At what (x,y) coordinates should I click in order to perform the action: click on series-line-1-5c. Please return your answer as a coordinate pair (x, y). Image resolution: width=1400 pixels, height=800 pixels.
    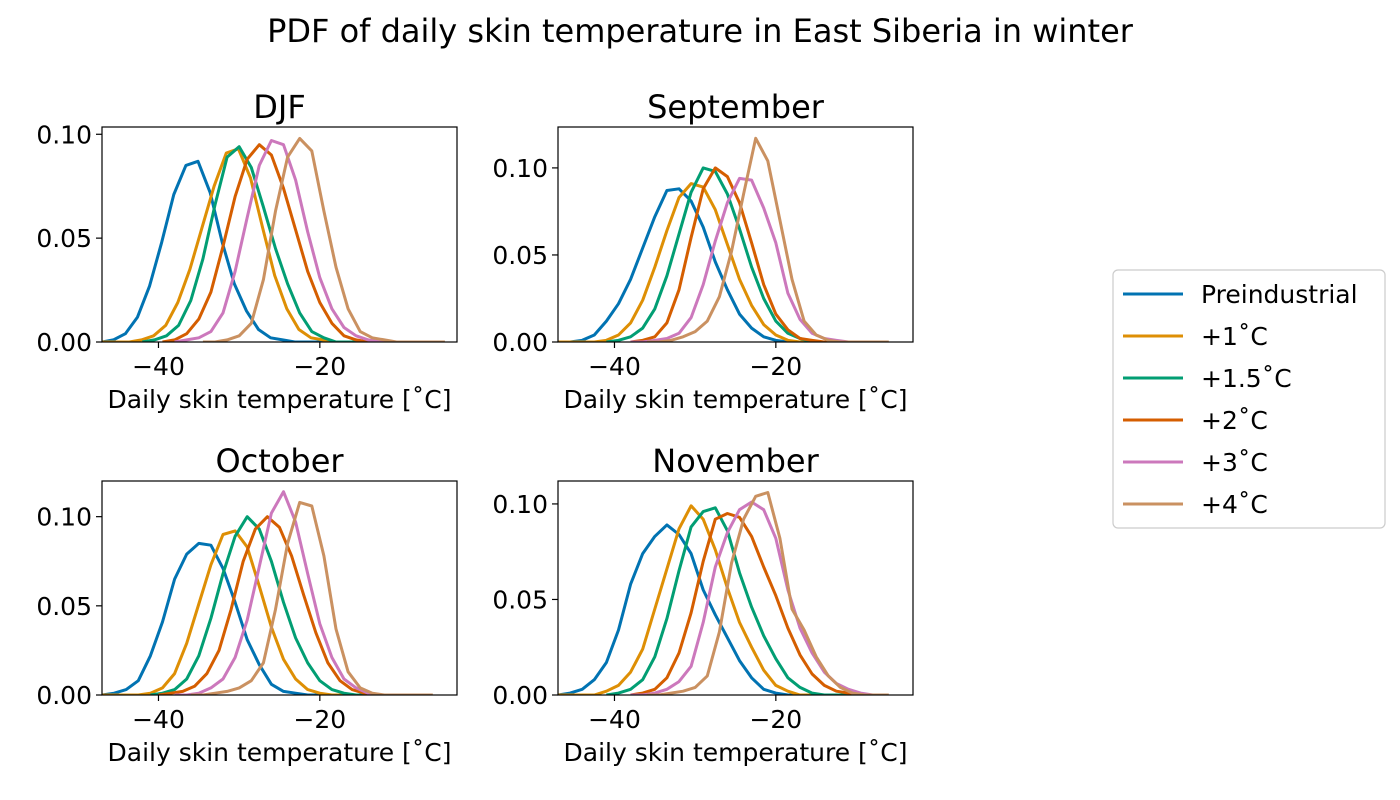
    Looking at the image, I should click on (263, 243).